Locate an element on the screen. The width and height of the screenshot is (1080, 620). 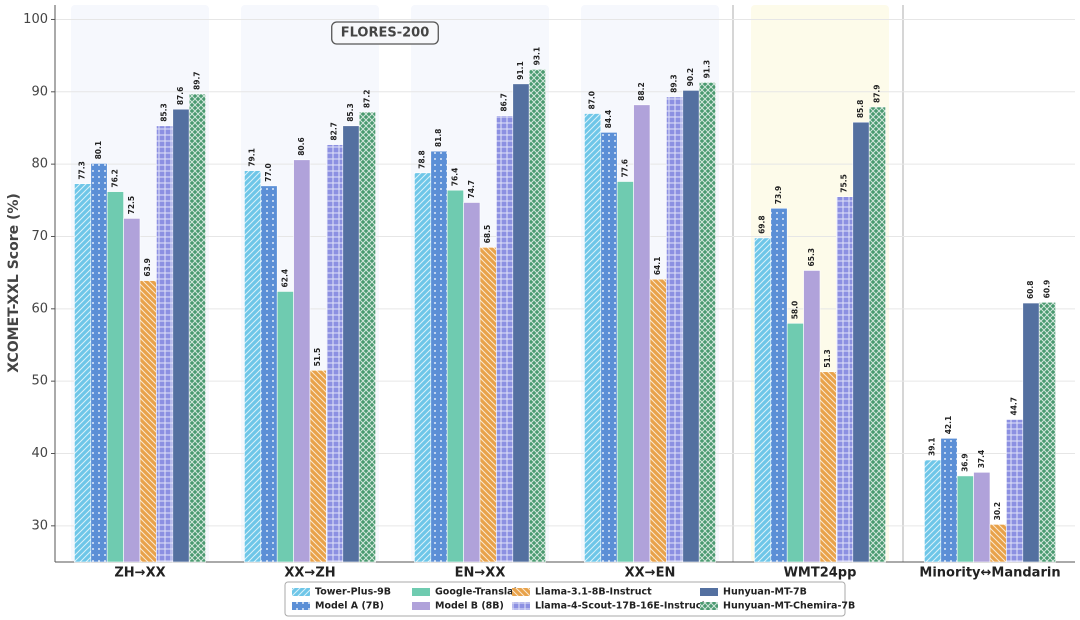
value-label: 91.3 is located at coordinates (706, 69).